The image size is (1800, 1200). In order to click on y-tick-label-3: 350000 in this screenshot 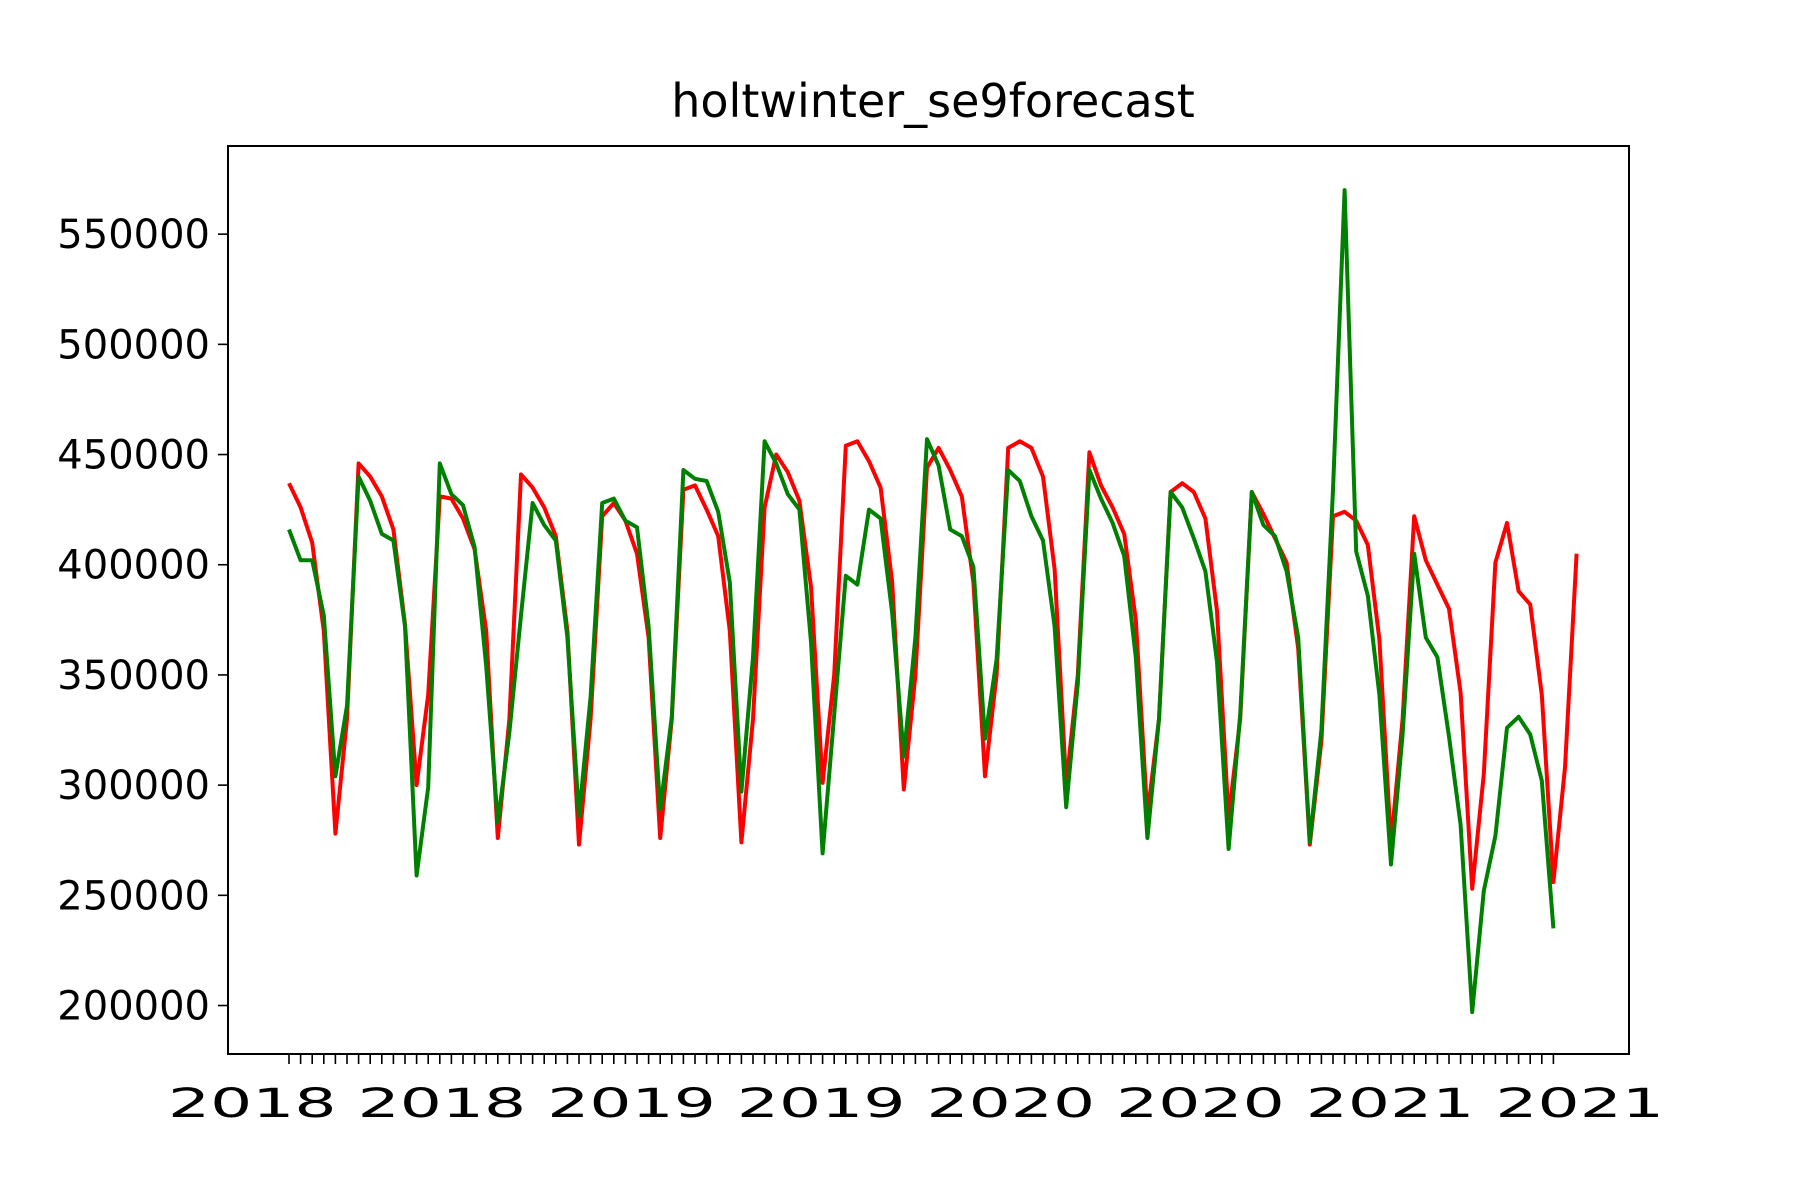, I will do `click(133, 676)`.